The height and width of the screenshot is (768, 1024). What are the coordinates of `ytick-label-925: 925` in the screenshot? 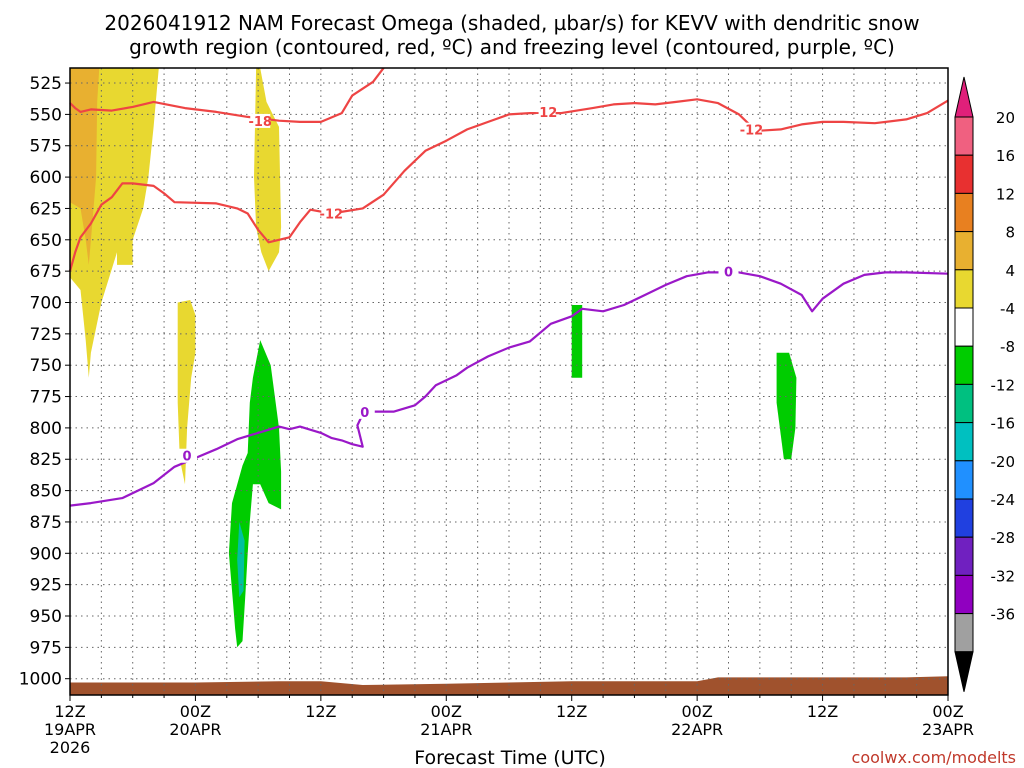 It's located at (46, 586).